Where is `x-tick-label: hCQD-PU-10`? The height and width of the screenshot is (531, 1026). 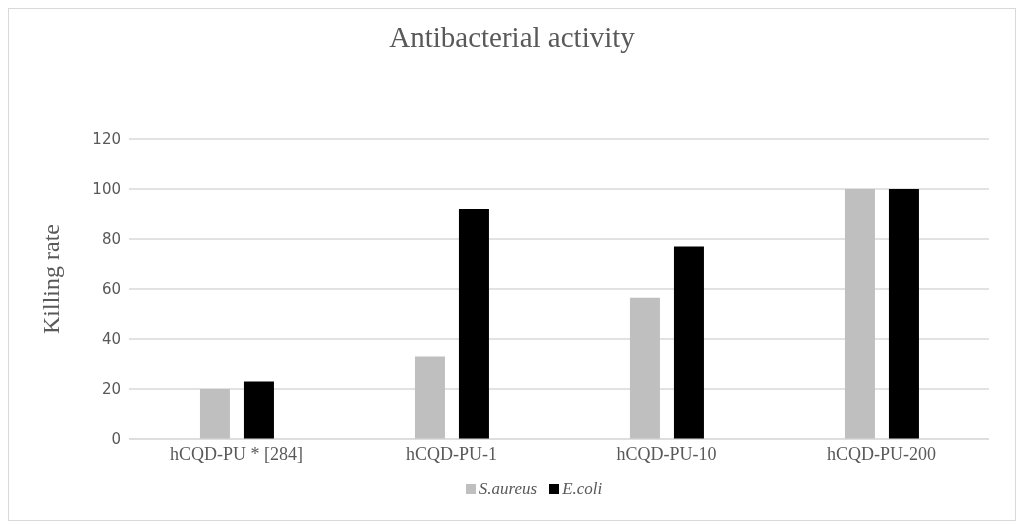
x-tick-label: hCQD-PU-10 is located at coordinates (666, 453).